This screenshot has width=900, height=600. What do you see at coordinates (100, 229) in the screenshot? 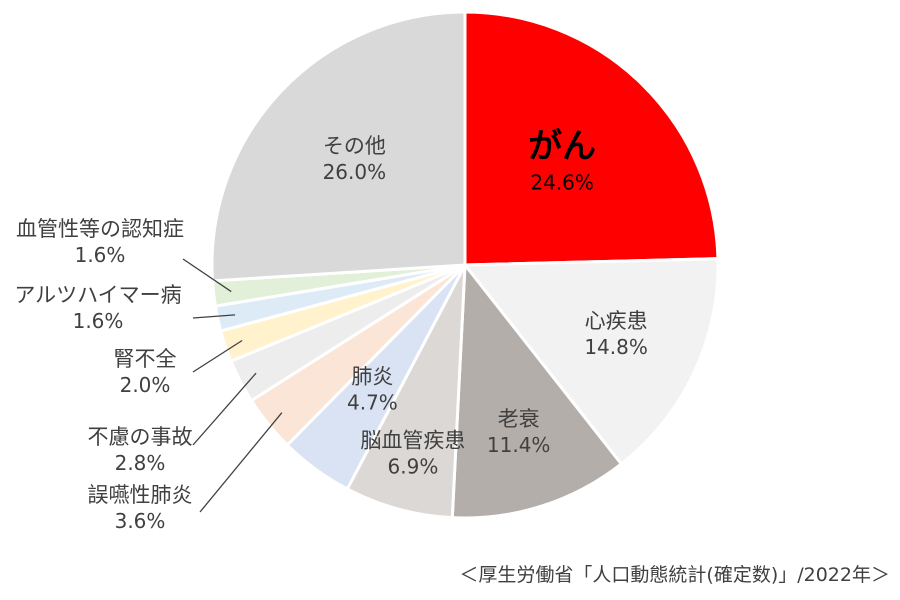
I see `slice-10-label: 血管性等の認知症` at bounding box center [100, 229].